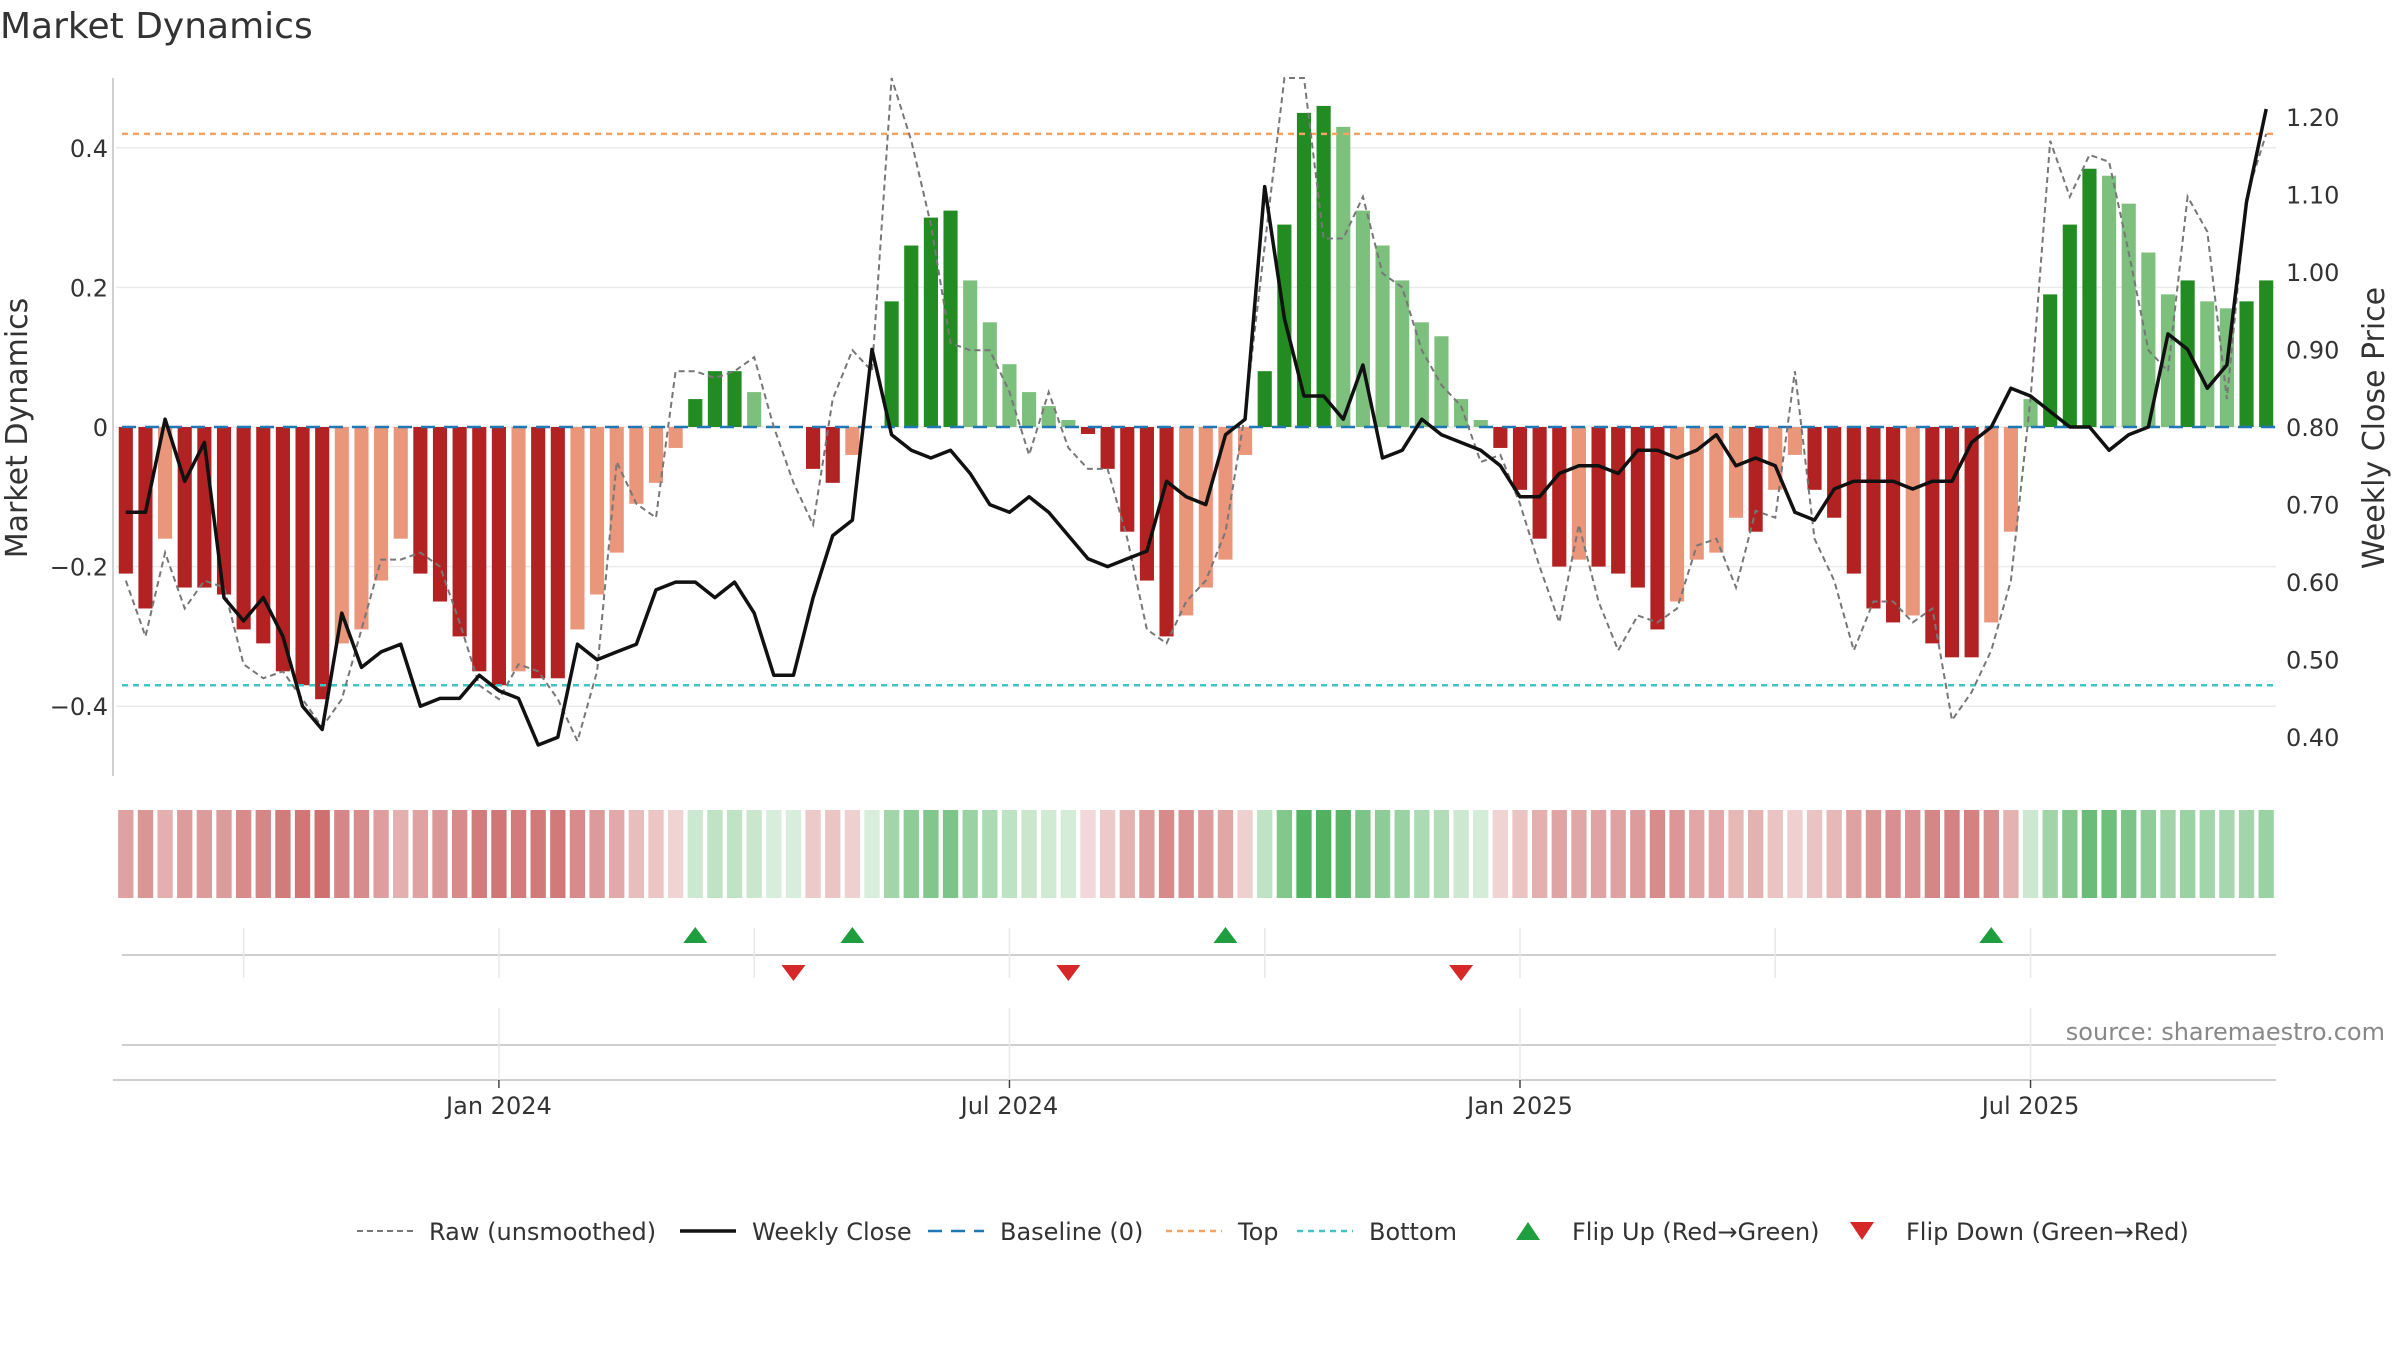  I want to click on chart-title: Market Dynamics, so click(156, 26).